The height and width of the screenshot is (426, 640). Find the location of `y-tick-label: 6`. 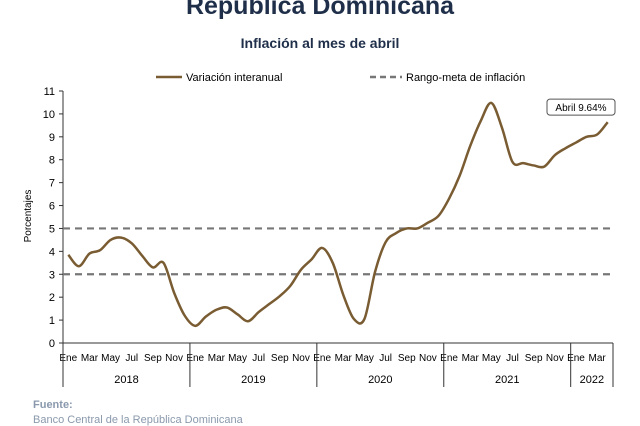

y-tick-label: 6 is located at coordinates (52, 207).